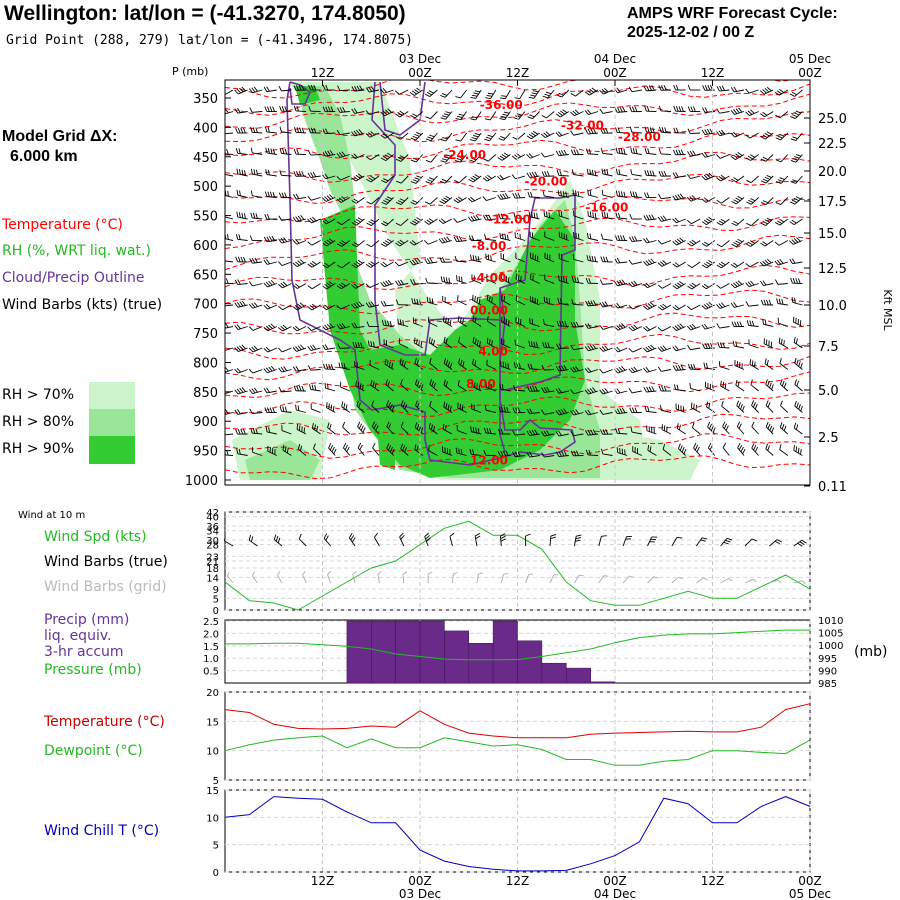 The height and width of the screenshot is (900, 900). What do you see at coordinates (489, 460) in the screenshot?
I see `isotherm-label: 12.00` at bounding box center [489, 460].